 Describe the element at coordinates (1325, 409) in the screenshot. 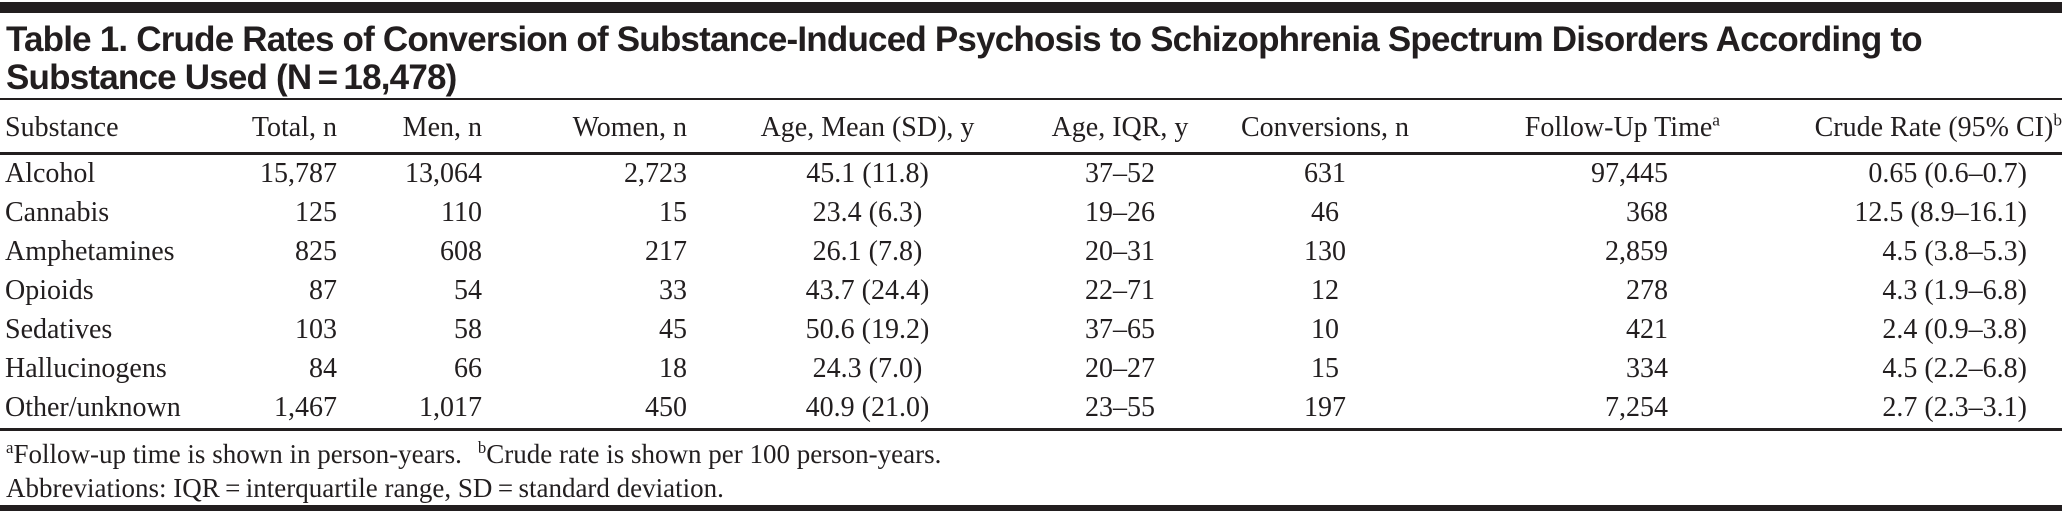

I see `value-cell: 197` at that location.